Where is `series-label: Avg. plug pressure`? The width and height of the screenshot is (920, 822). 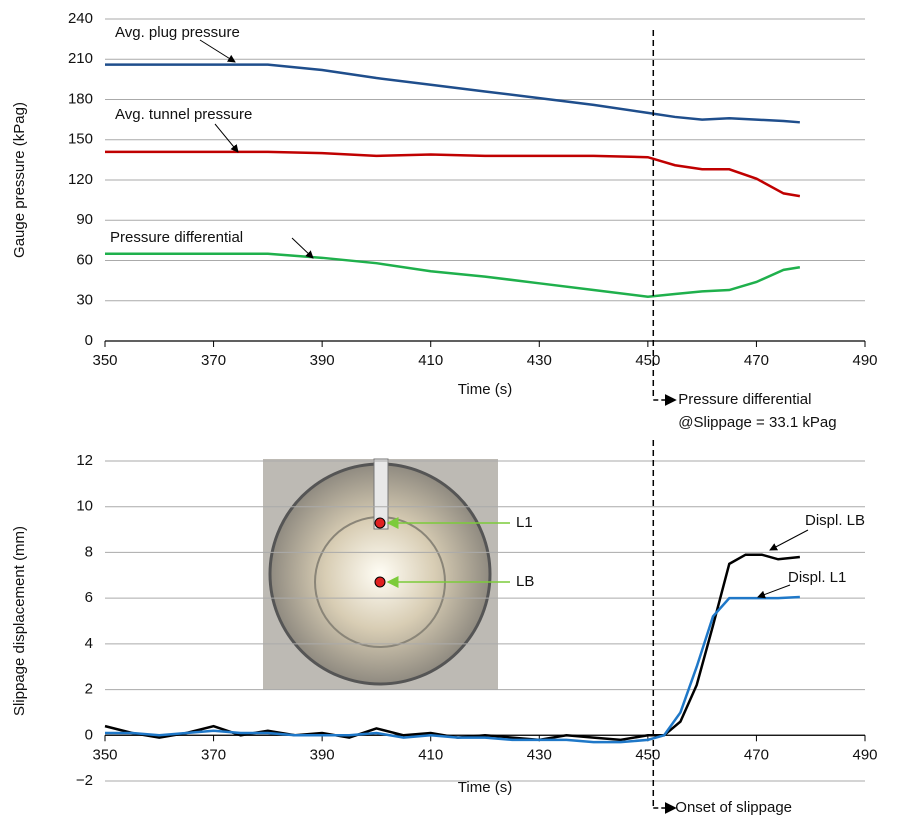
series-label: Avg. plug pressure is located at coordinates (177, 32).